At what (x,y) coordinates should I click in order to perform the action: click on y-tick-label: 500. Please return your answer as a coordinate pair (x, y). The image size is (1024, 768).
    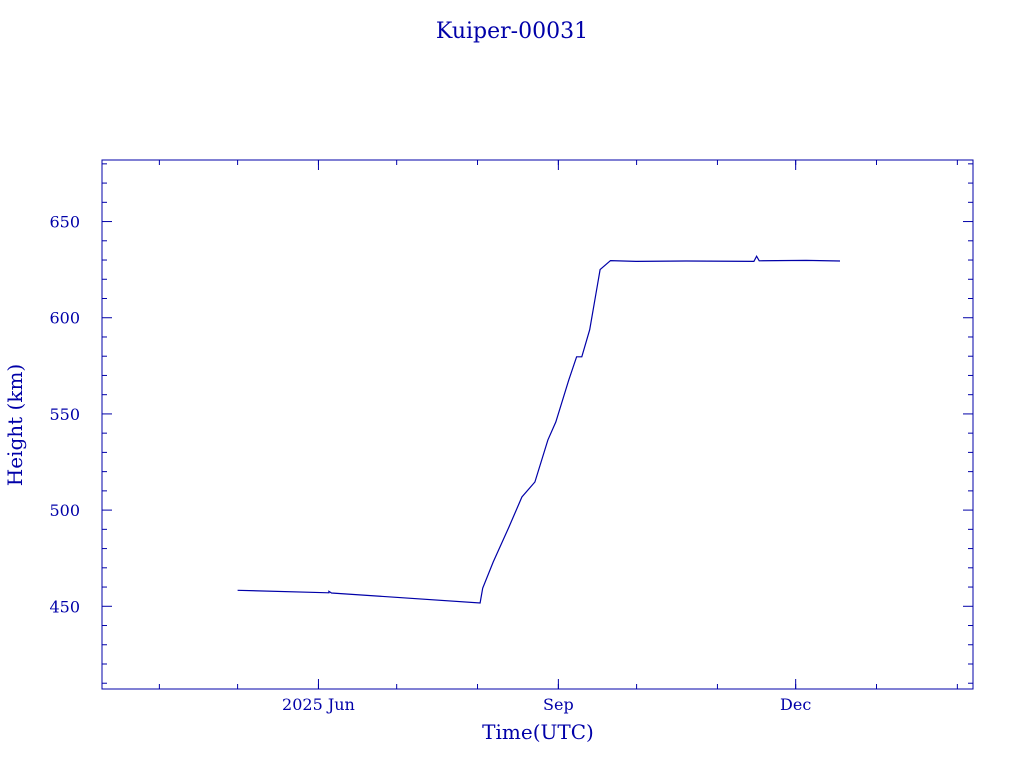
    Looking at the image, I should click on (64, 510).